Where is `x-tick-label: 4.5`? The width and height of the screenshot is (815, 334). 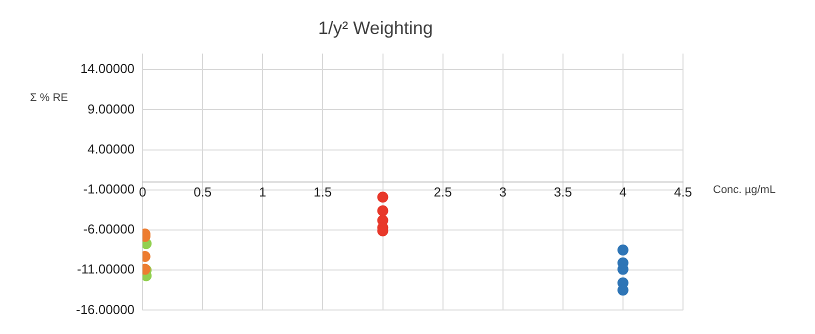 x-tick-label: 4.5 is located at coordinates (683, 192).